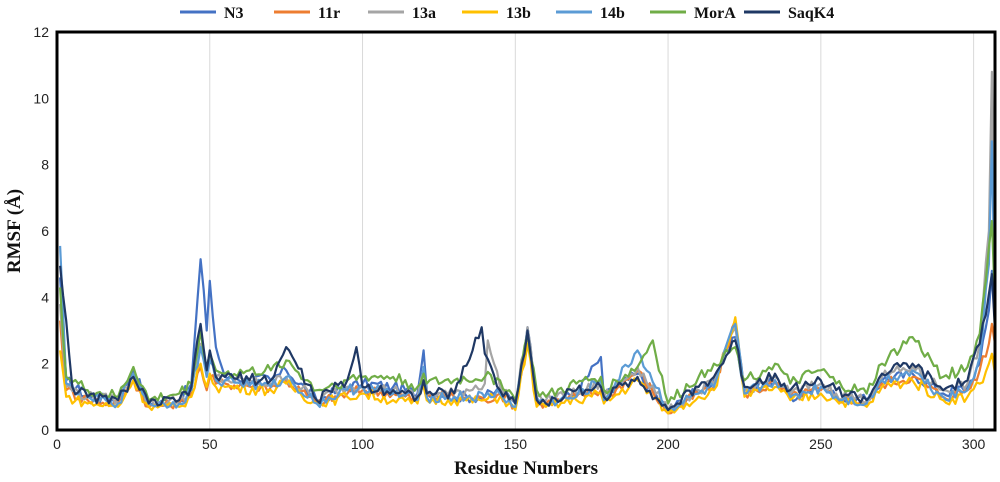 Image resolution: width=1000 pixels, height=482 pixels. I want to click on y-tick-label: 4, so click(45, 297).